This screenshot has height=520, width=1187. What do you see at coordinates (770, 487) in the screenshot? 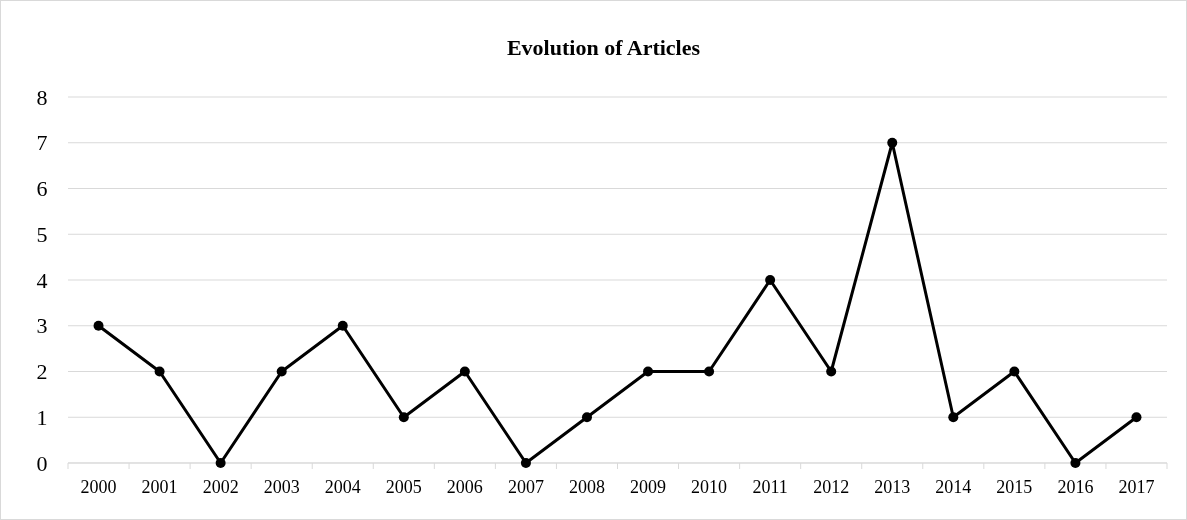
I see `x-tick-label: 2011` at bounding box center [770, 487].